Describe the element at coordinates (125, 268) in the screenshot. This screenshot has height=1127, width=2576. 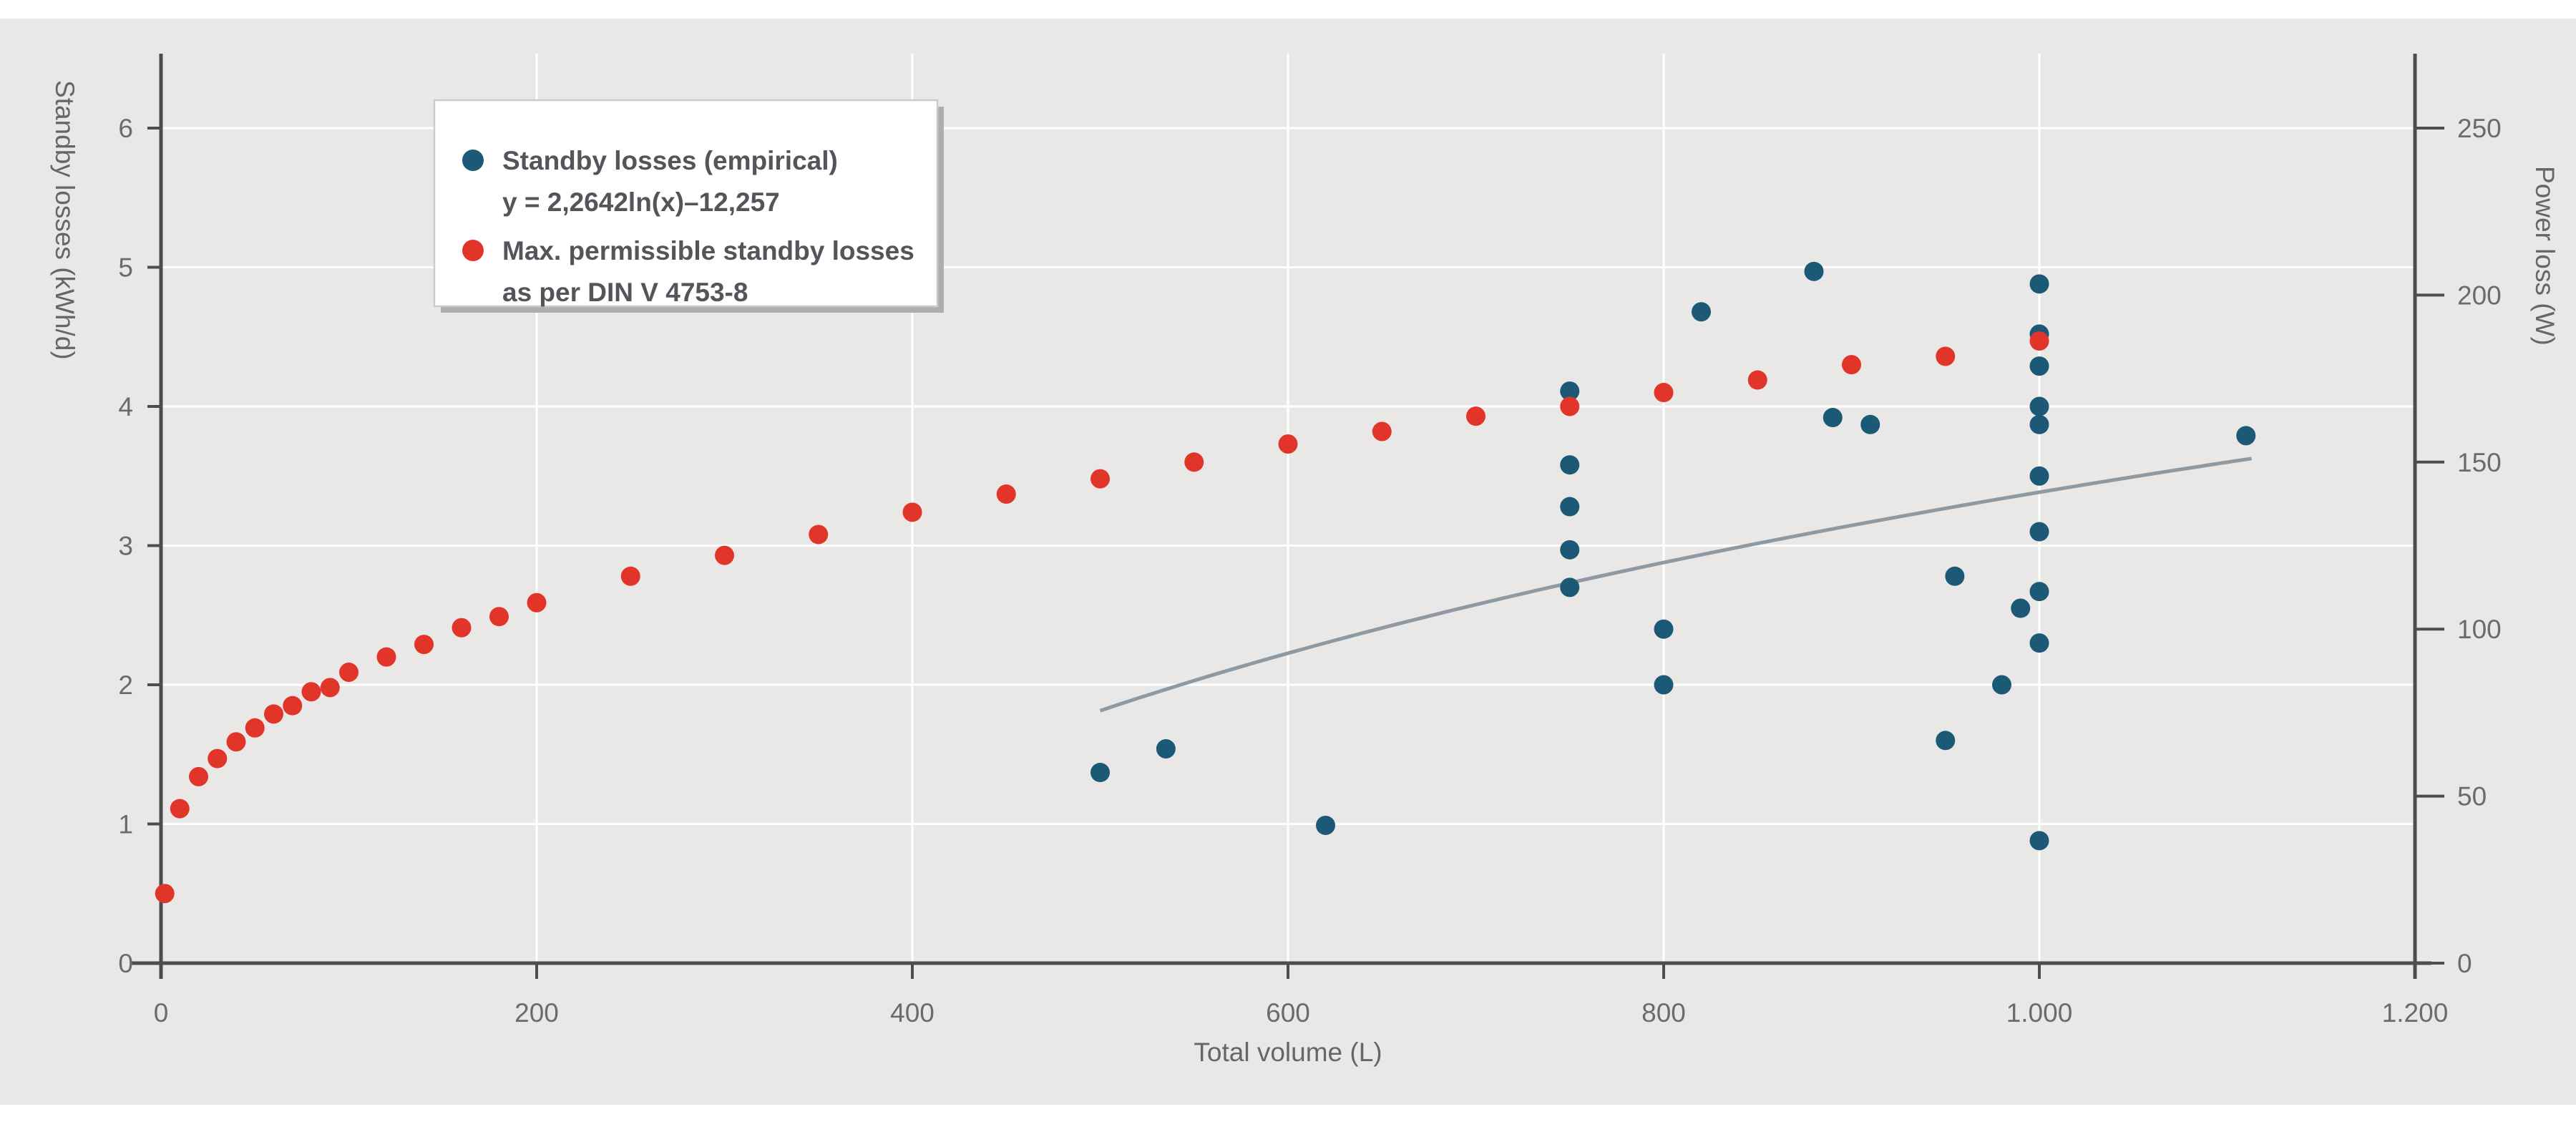
I see `y-left-tick-label: 5` at that location.